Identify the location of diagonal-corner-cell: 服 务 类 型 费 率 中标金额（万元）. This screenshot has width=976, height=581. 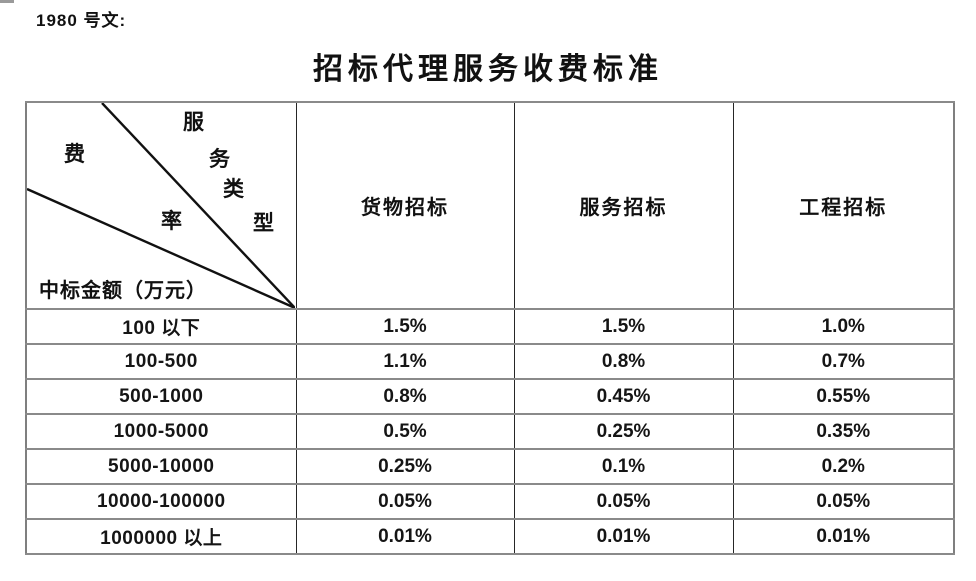
(161, 205).